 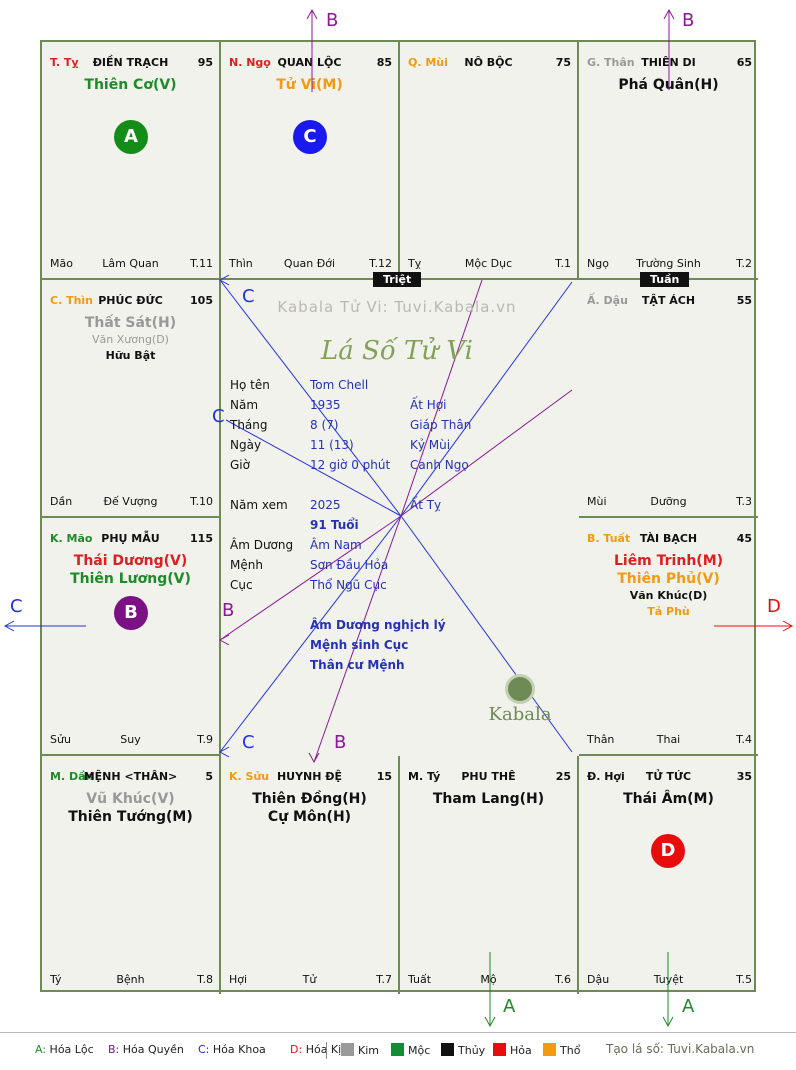 I want to click on hoa-badge-d: D, so click(x=668, y=851).